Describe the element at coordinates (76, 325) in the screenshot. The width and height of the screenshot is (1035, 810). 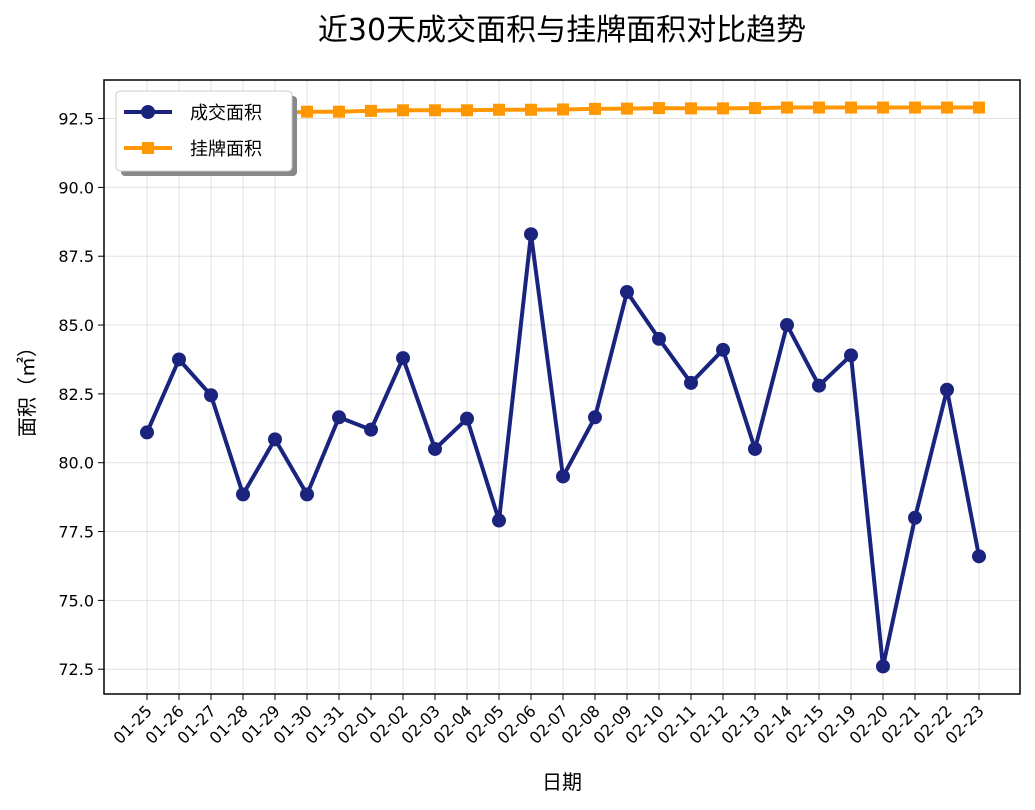
I see `y-tick-label: 85.0` at that location.